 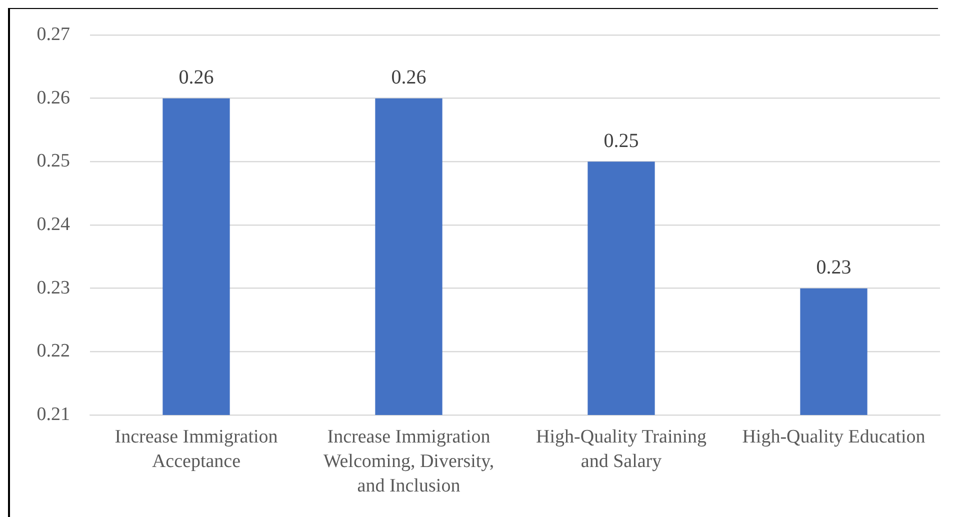 I want to click on y-tick-label: 0.25, so click(x=53, y=161).